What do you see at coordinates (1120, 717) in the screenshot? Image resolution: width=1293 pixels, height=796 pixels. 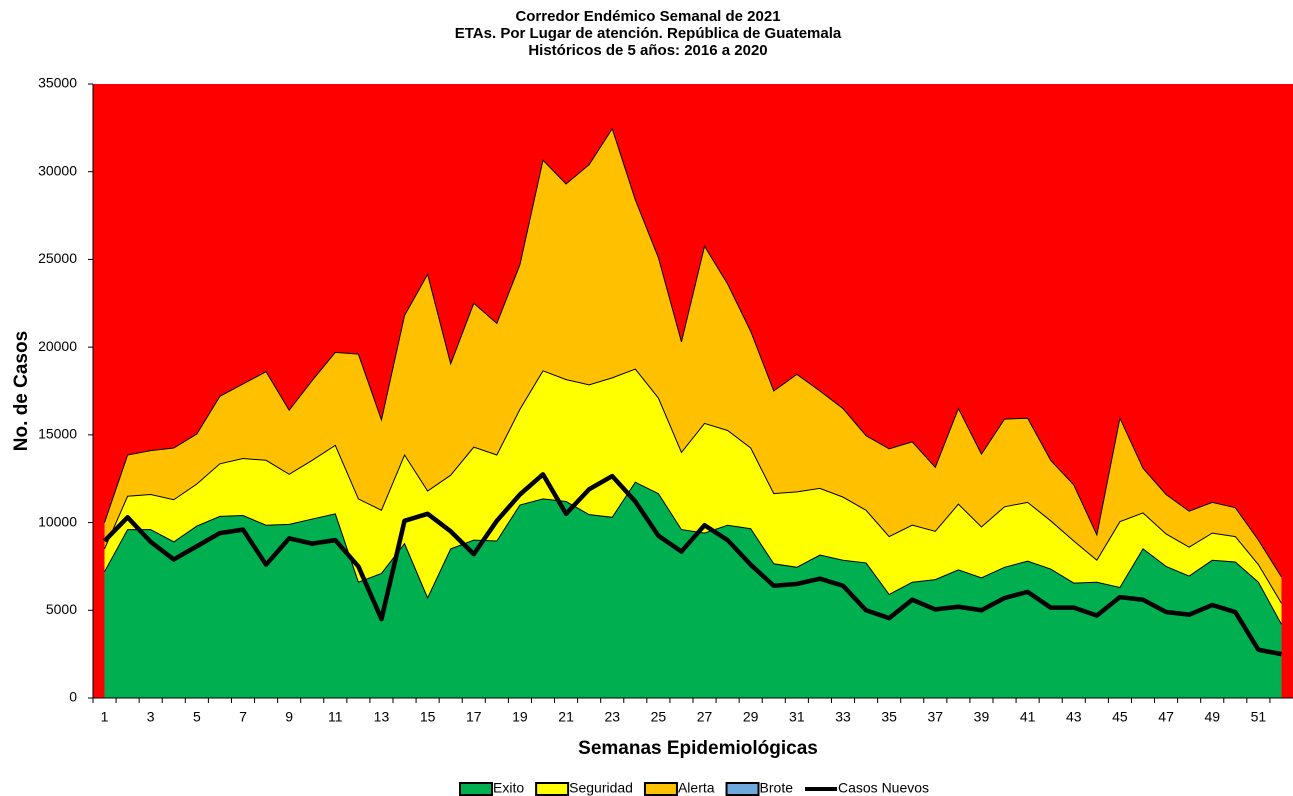 I see `x-tick-label: 45` at bounding box center [1120, 717].